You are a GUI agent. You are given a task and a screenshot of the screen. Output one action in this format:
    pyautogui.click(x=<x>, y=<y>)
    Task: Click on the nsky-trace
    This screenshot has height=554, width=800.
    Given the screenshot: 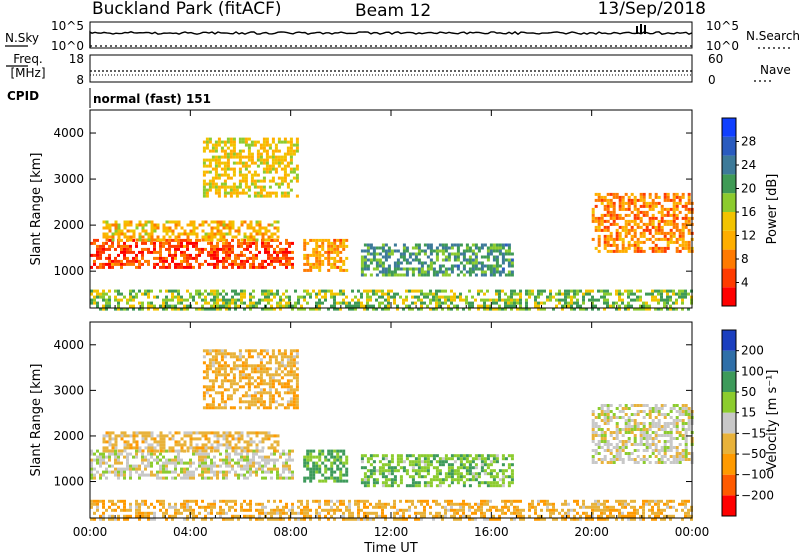 What is the action you would take?
    pyautogui.click(x=391, y=39)
    